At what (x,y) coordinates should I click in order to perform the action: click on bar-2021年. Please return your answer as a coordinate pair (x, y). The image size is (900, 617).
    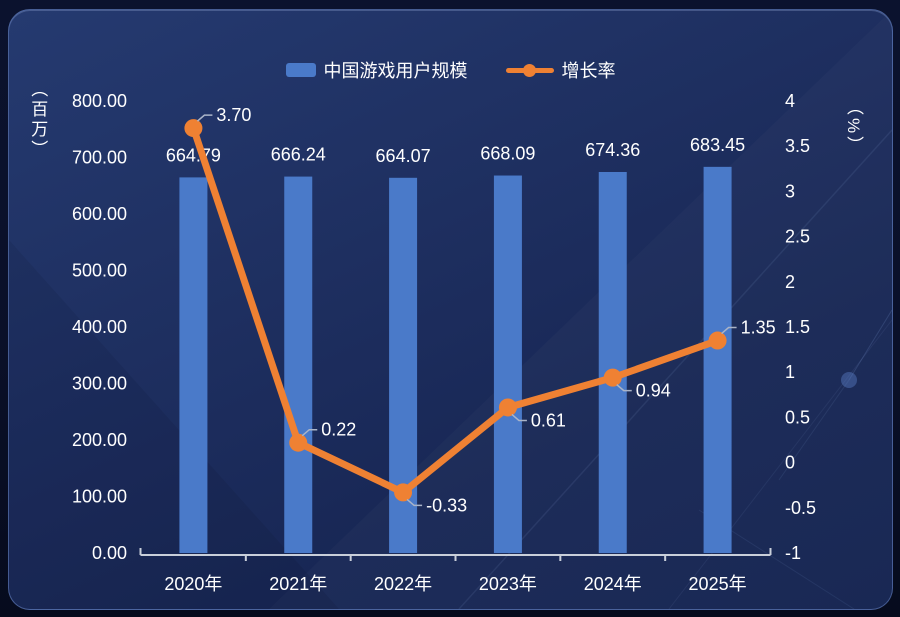
    Looking at the image, I should click on (298, 364).